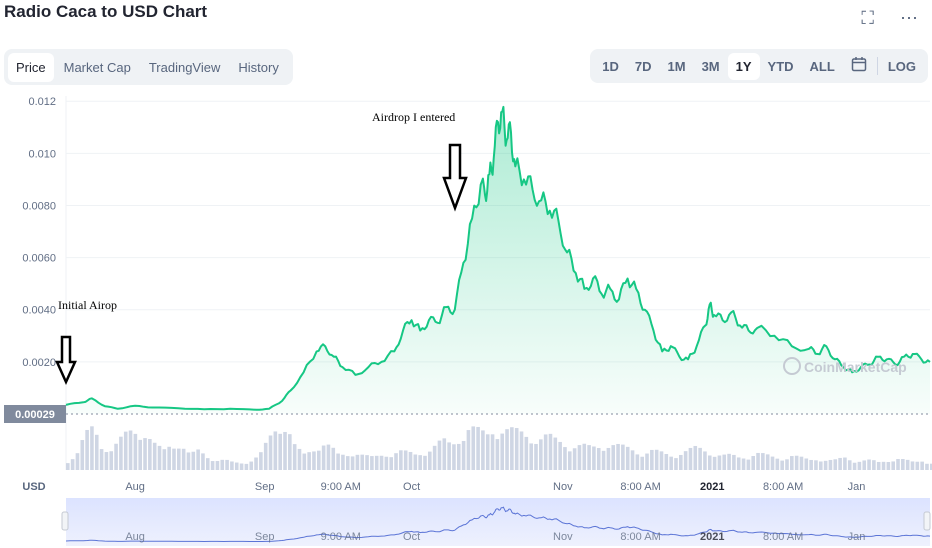  Describe the element at coordinates (822, 66) in the screenshot. I see `range-all: ALL` at that location.